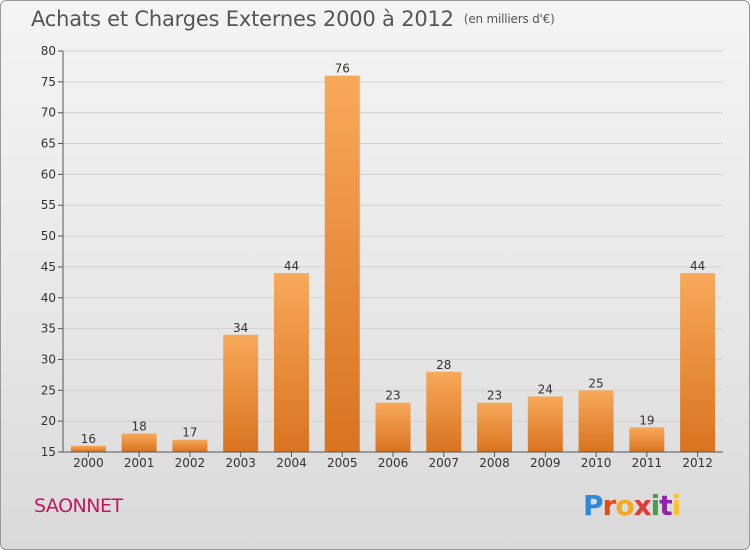 The height and width of the screenshot is (550, 750). What do you see at coordinates (48, 298) in the screenshot?
I see `y-tick-label: 40` at bounding box center [48, 298].